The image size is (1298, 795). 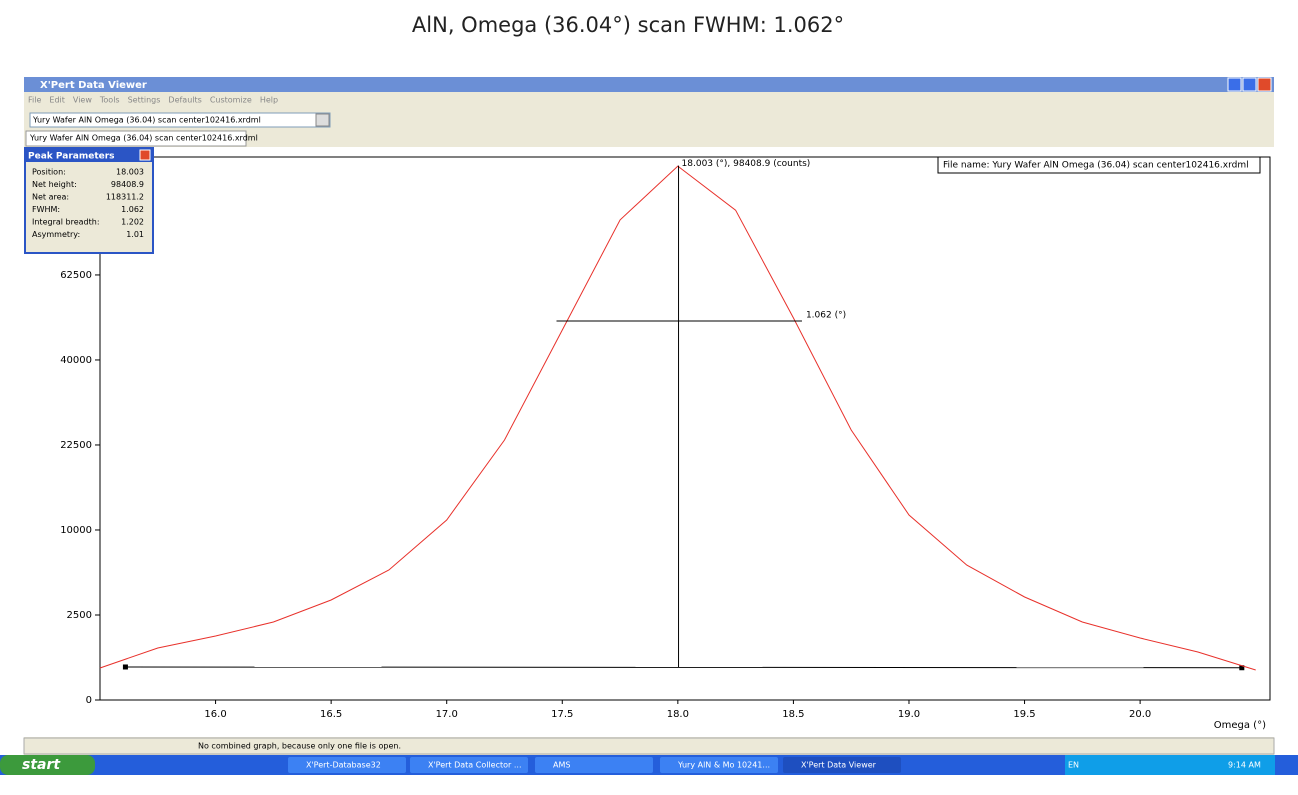 I want to click on task-text: X'Pert Data Viewer, so click(x=839, y=765).